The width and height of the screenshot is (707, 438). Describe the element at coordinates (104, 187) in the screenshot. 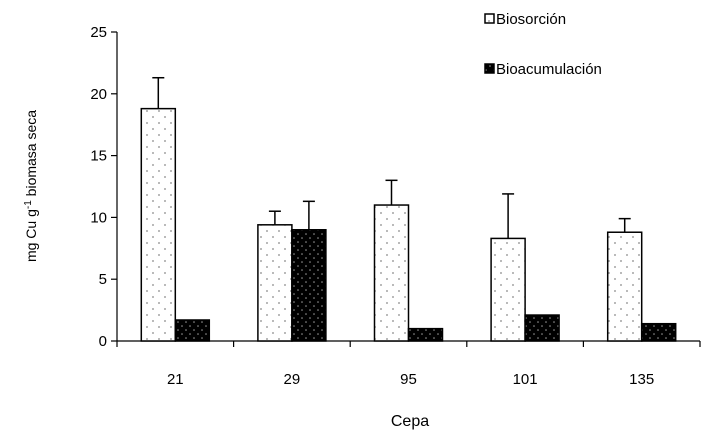

I see `y-axis: 0 5 10 15 20 25` at that location.